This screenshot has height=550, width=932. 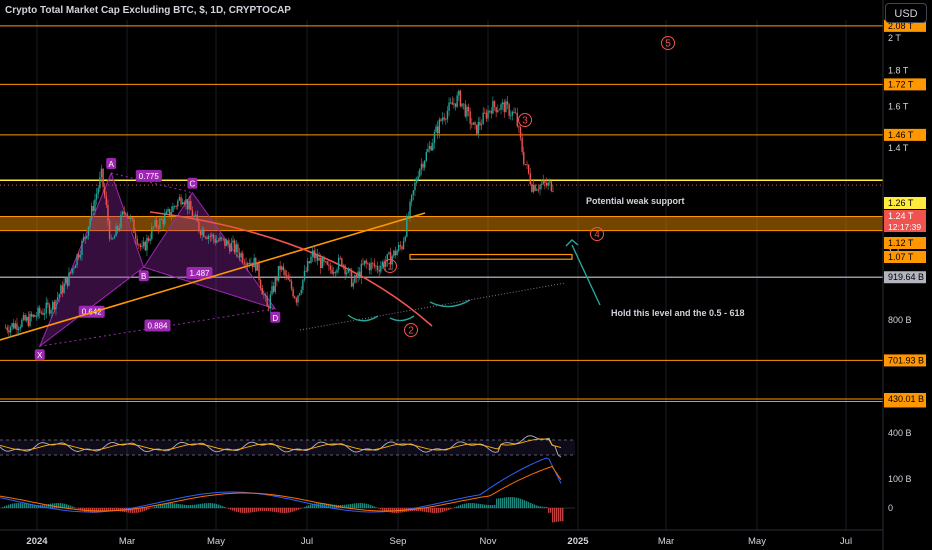 I want to click on osc1-band, so click(x=287, y=447).